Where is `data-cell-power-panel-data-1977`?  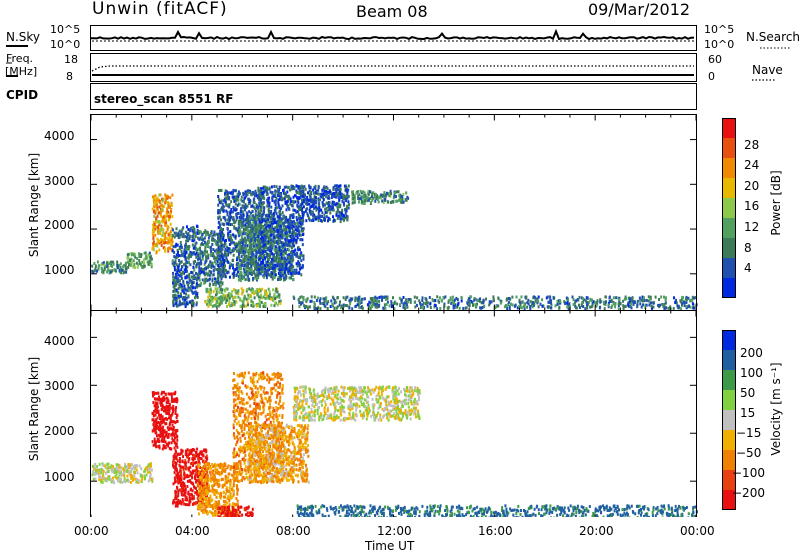
data-cell-power-panel-data-1977 is located at coordinates (280, 279).